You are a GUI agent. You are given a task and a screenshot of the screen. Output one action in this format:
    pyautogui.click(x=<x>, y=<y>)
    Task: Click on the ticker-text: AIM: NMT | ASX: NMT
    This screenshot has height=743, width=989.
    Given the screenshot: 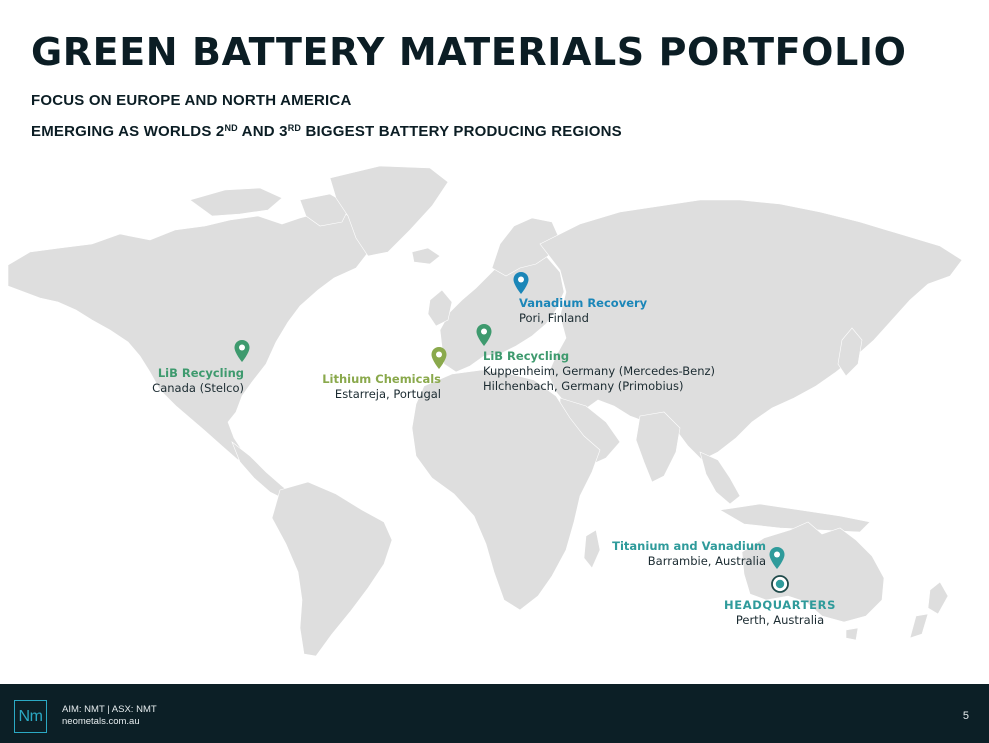 What is the action you would take?
    pyautogui.click(x=109, y=709)
    